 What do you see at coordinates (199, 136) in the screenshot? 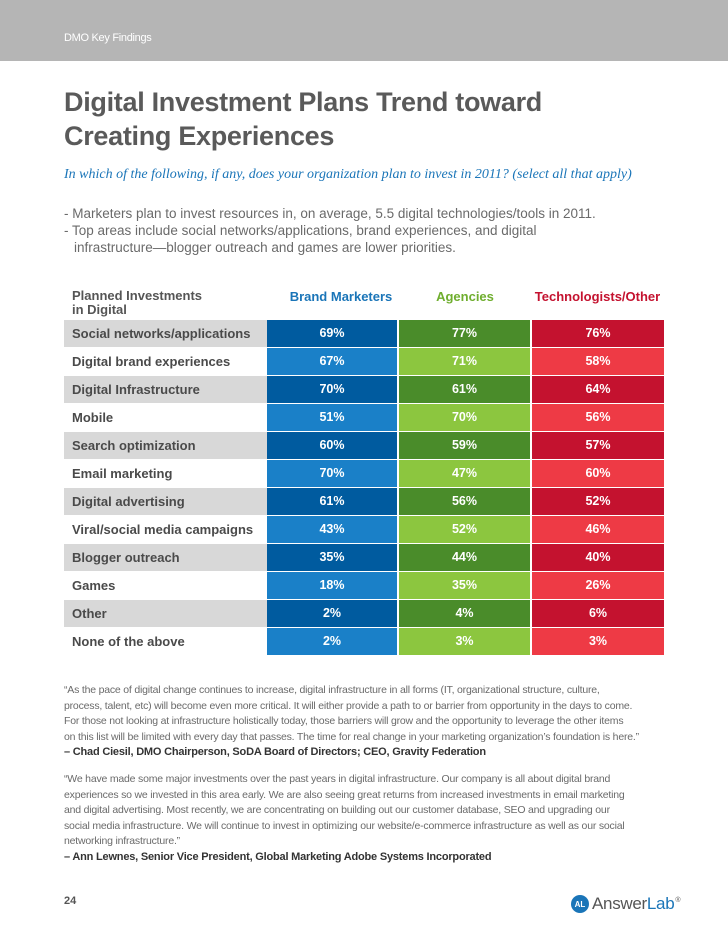
I see `title-line-2: Creating Experiences` at bounding box center [199, 136].